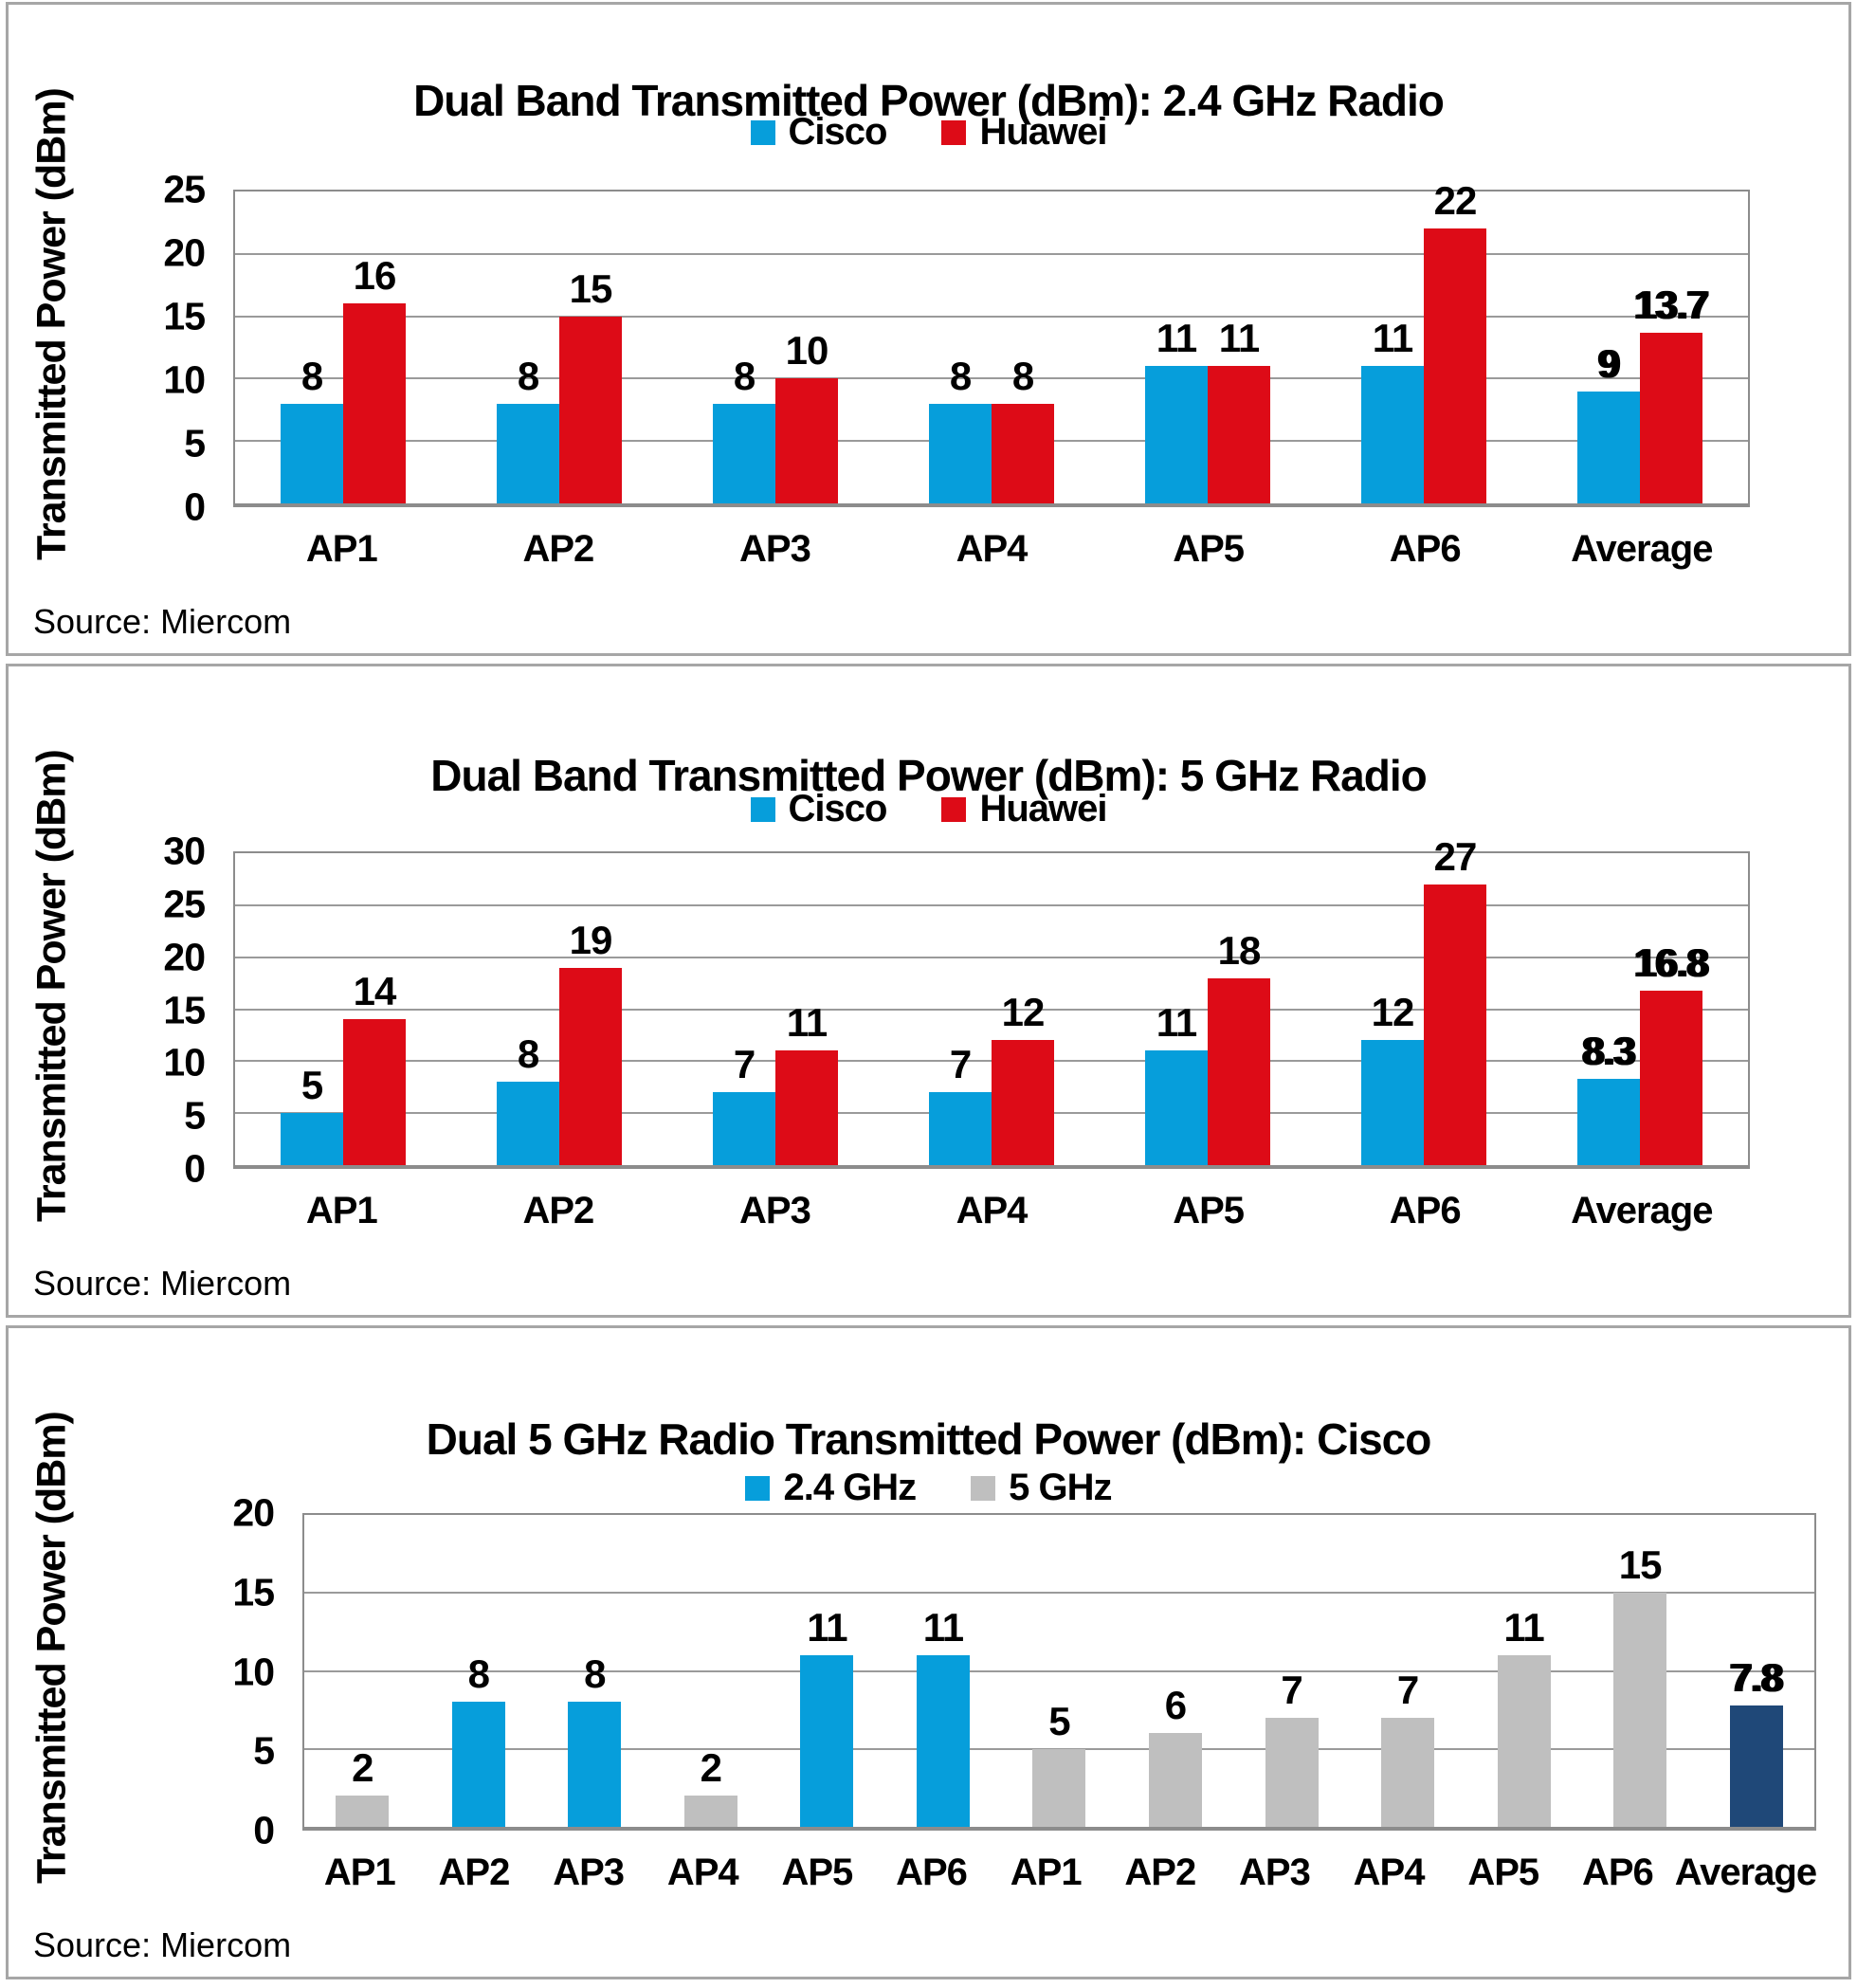 This screenshot has width=1857, height=1988. I want to click on bar-group: 6, so click(1176, 1671).